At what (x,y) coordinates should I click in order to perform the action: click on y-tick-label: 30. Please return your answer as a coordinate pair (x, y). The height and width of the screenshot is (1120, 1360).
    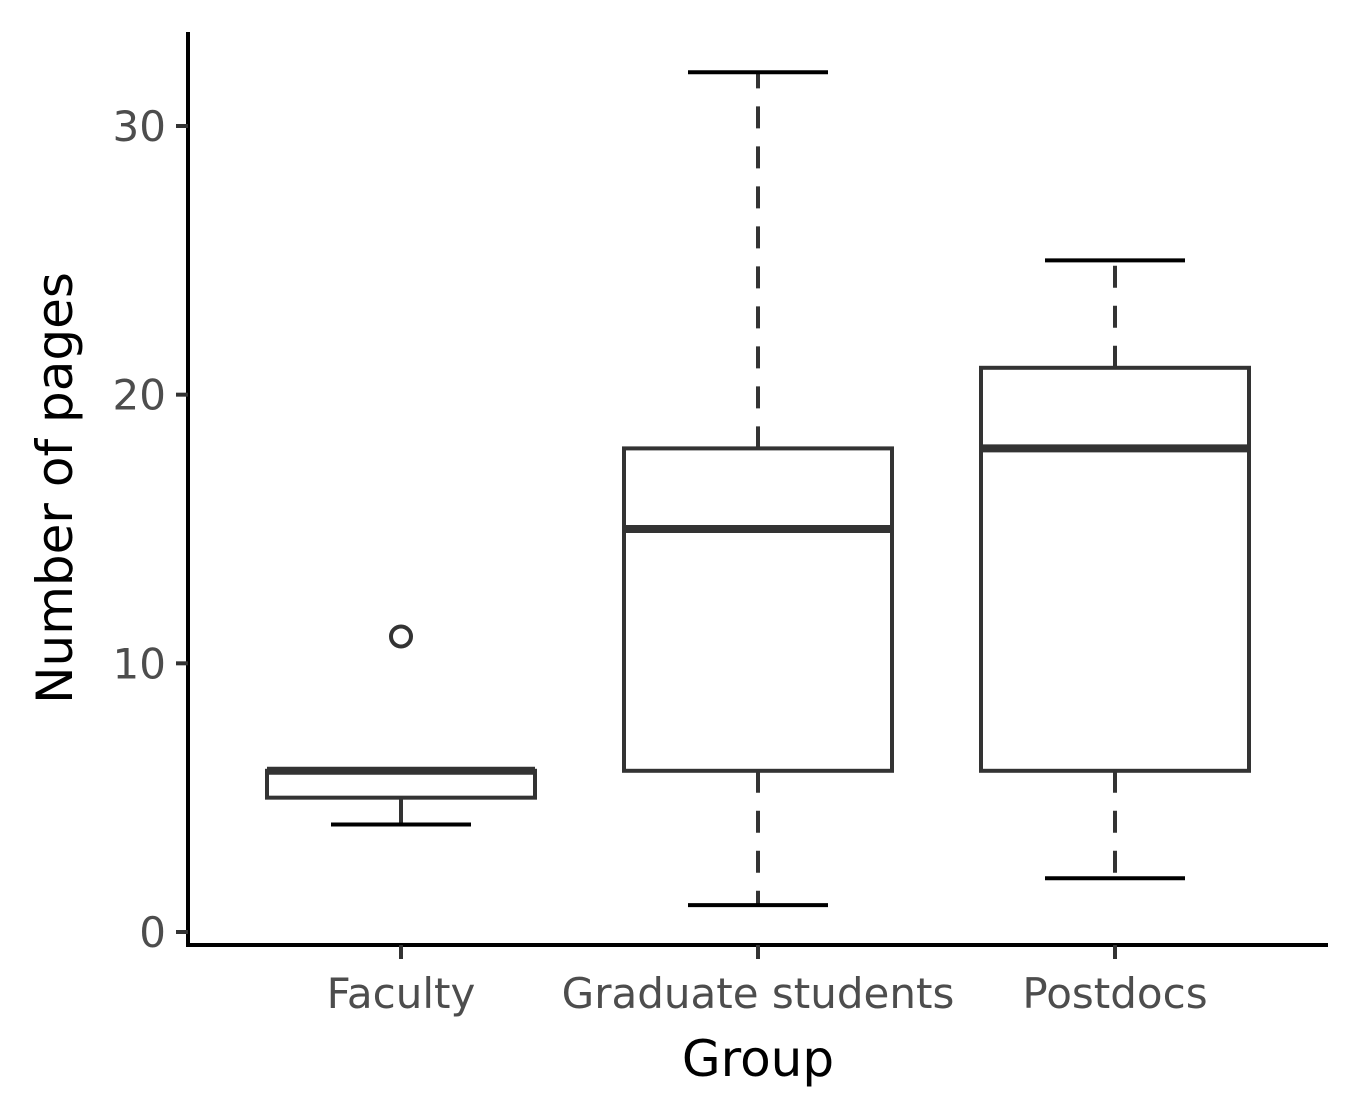
    Looking at the image, I should click on (139, 126).